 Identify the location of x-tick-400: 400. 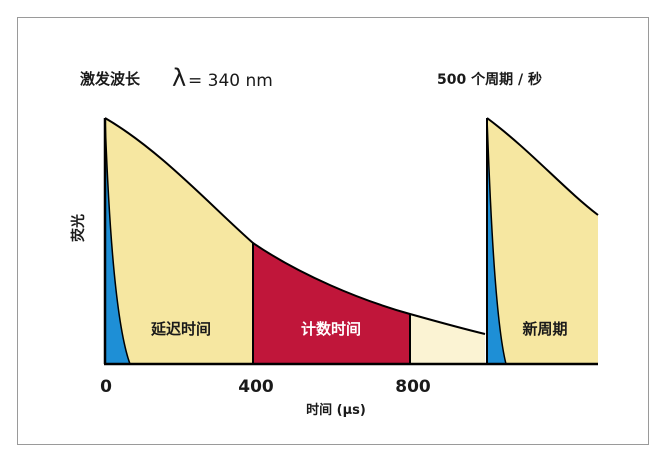
(256, 387).